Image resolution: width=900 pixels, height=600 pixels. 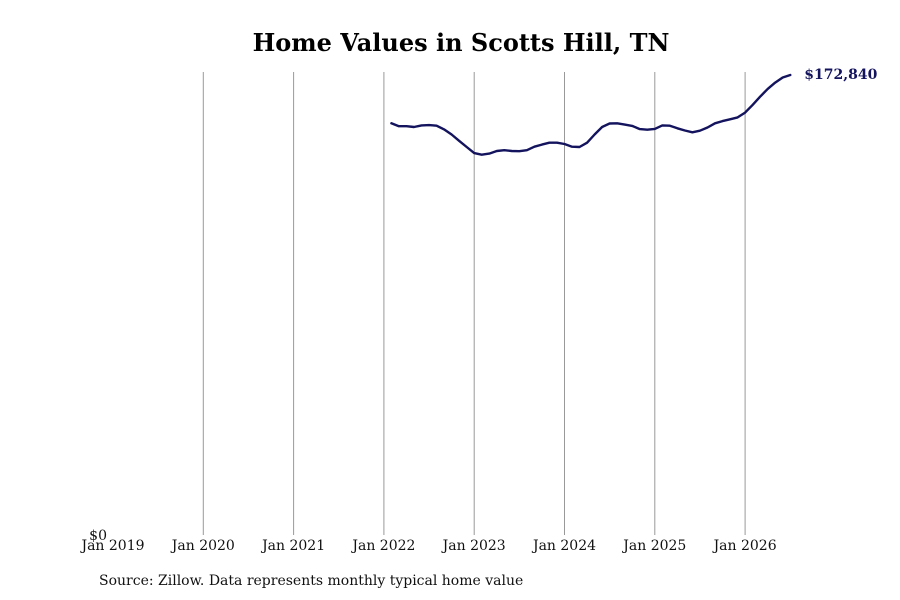 What do you see at coordinates (653, 546) in the screenshot?
I see `x-tick-label: Jan 2025` at bounding box center [653, 546].